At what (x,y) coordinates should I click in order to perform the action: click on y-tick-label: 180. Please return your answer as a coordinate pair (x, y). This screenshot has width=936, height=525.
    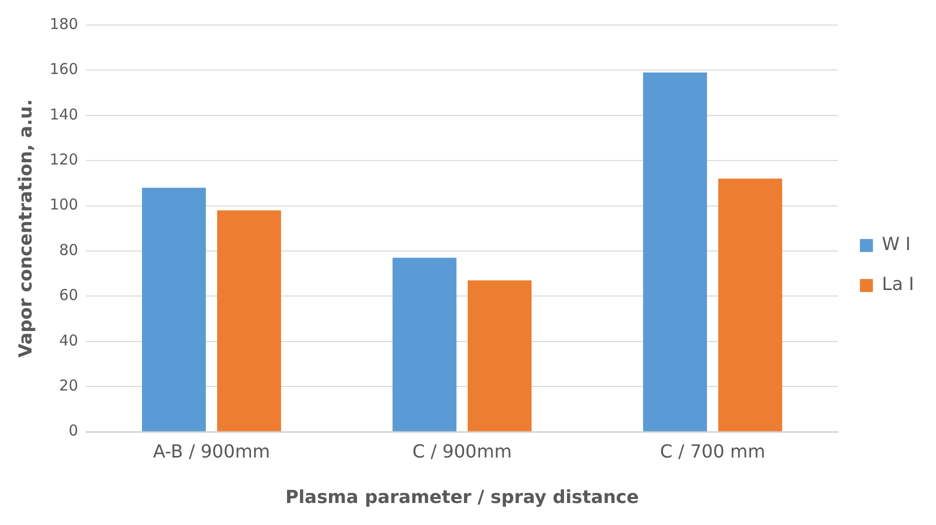
    Looking at the image, I should click on (64, 23).